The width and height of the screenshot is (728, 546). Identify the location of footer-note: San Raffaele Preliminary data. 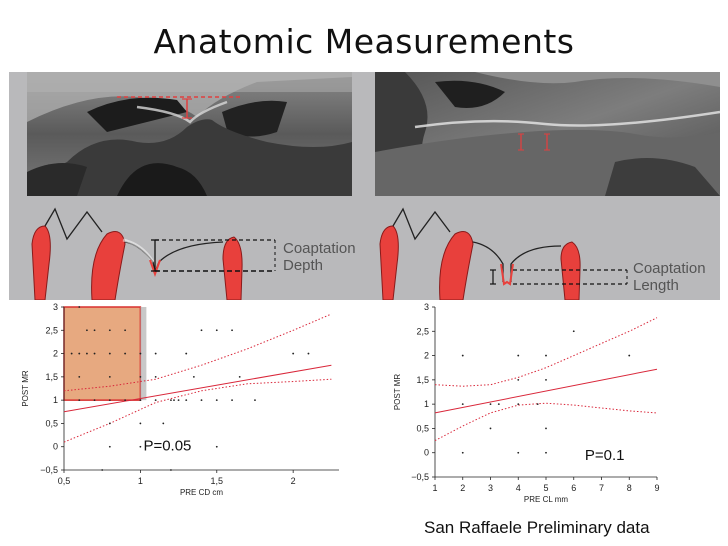
(537, 527).